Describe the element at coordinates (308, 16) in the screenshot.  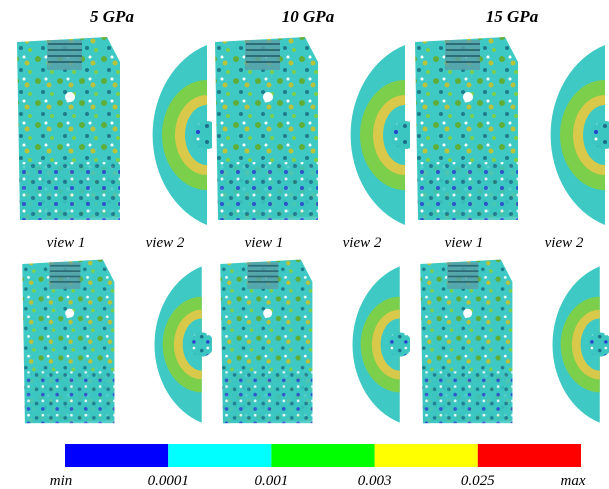
I see `column-header: 10 GPa` at that location.